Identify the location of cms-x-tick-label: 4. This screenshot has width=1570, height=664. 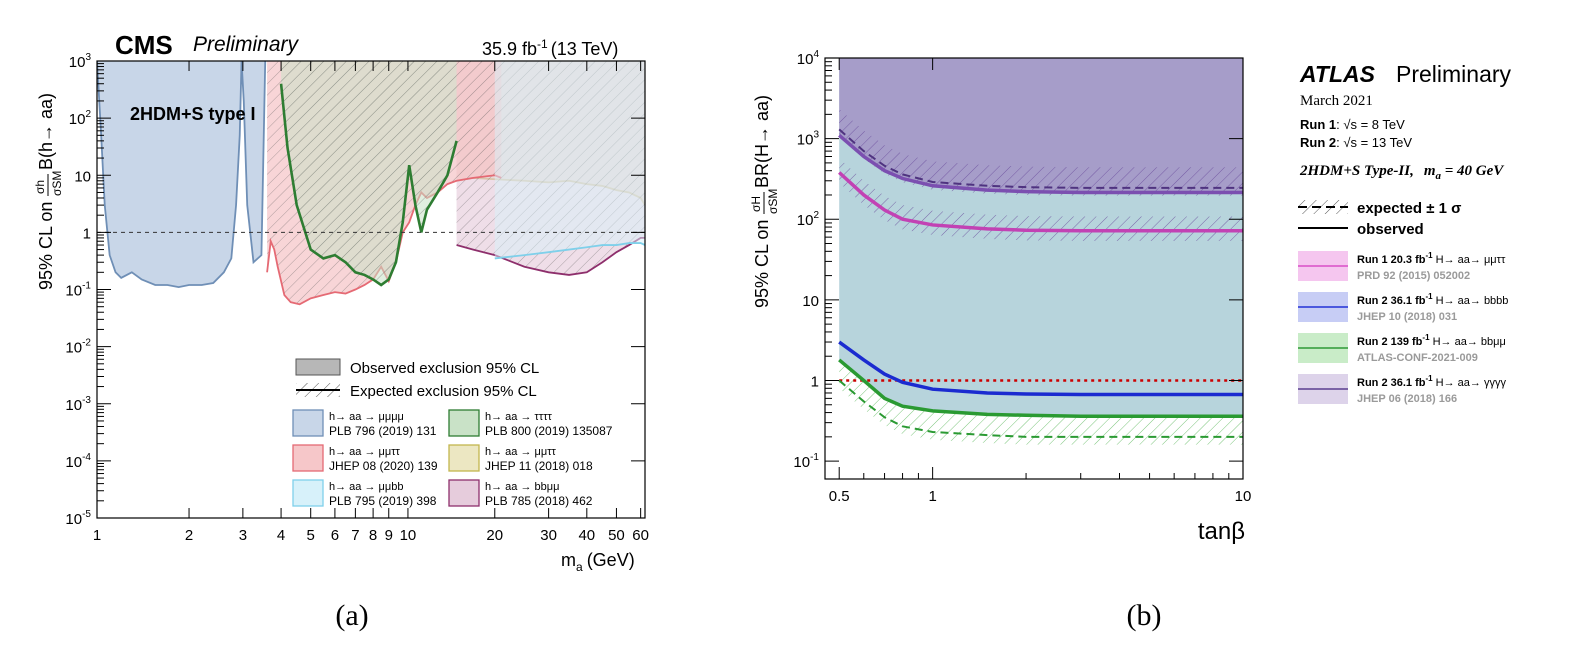
(281, 535).